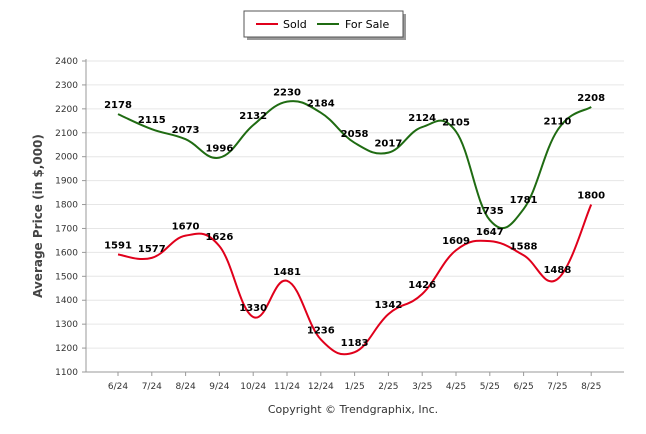 This screenshot has height=434, width=646. Describe the element at coordinates (66, 206) in the screenshot. I see `y-tick-label: 1800` at that location.